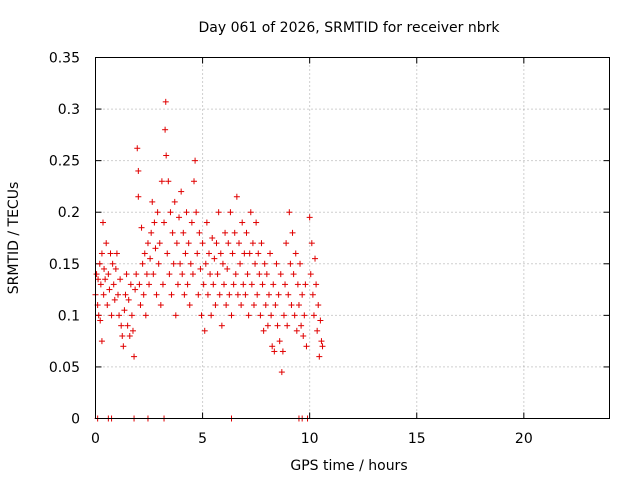  I want to click on y-tick-label: 0.3, so click(69, 110).